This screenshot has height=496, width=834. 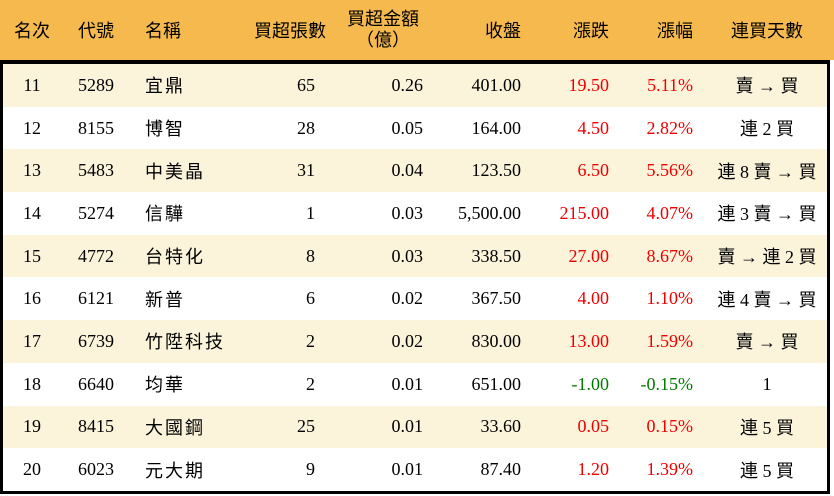 I want to click on header-days: 連買天數, so click(x=767, y=31).